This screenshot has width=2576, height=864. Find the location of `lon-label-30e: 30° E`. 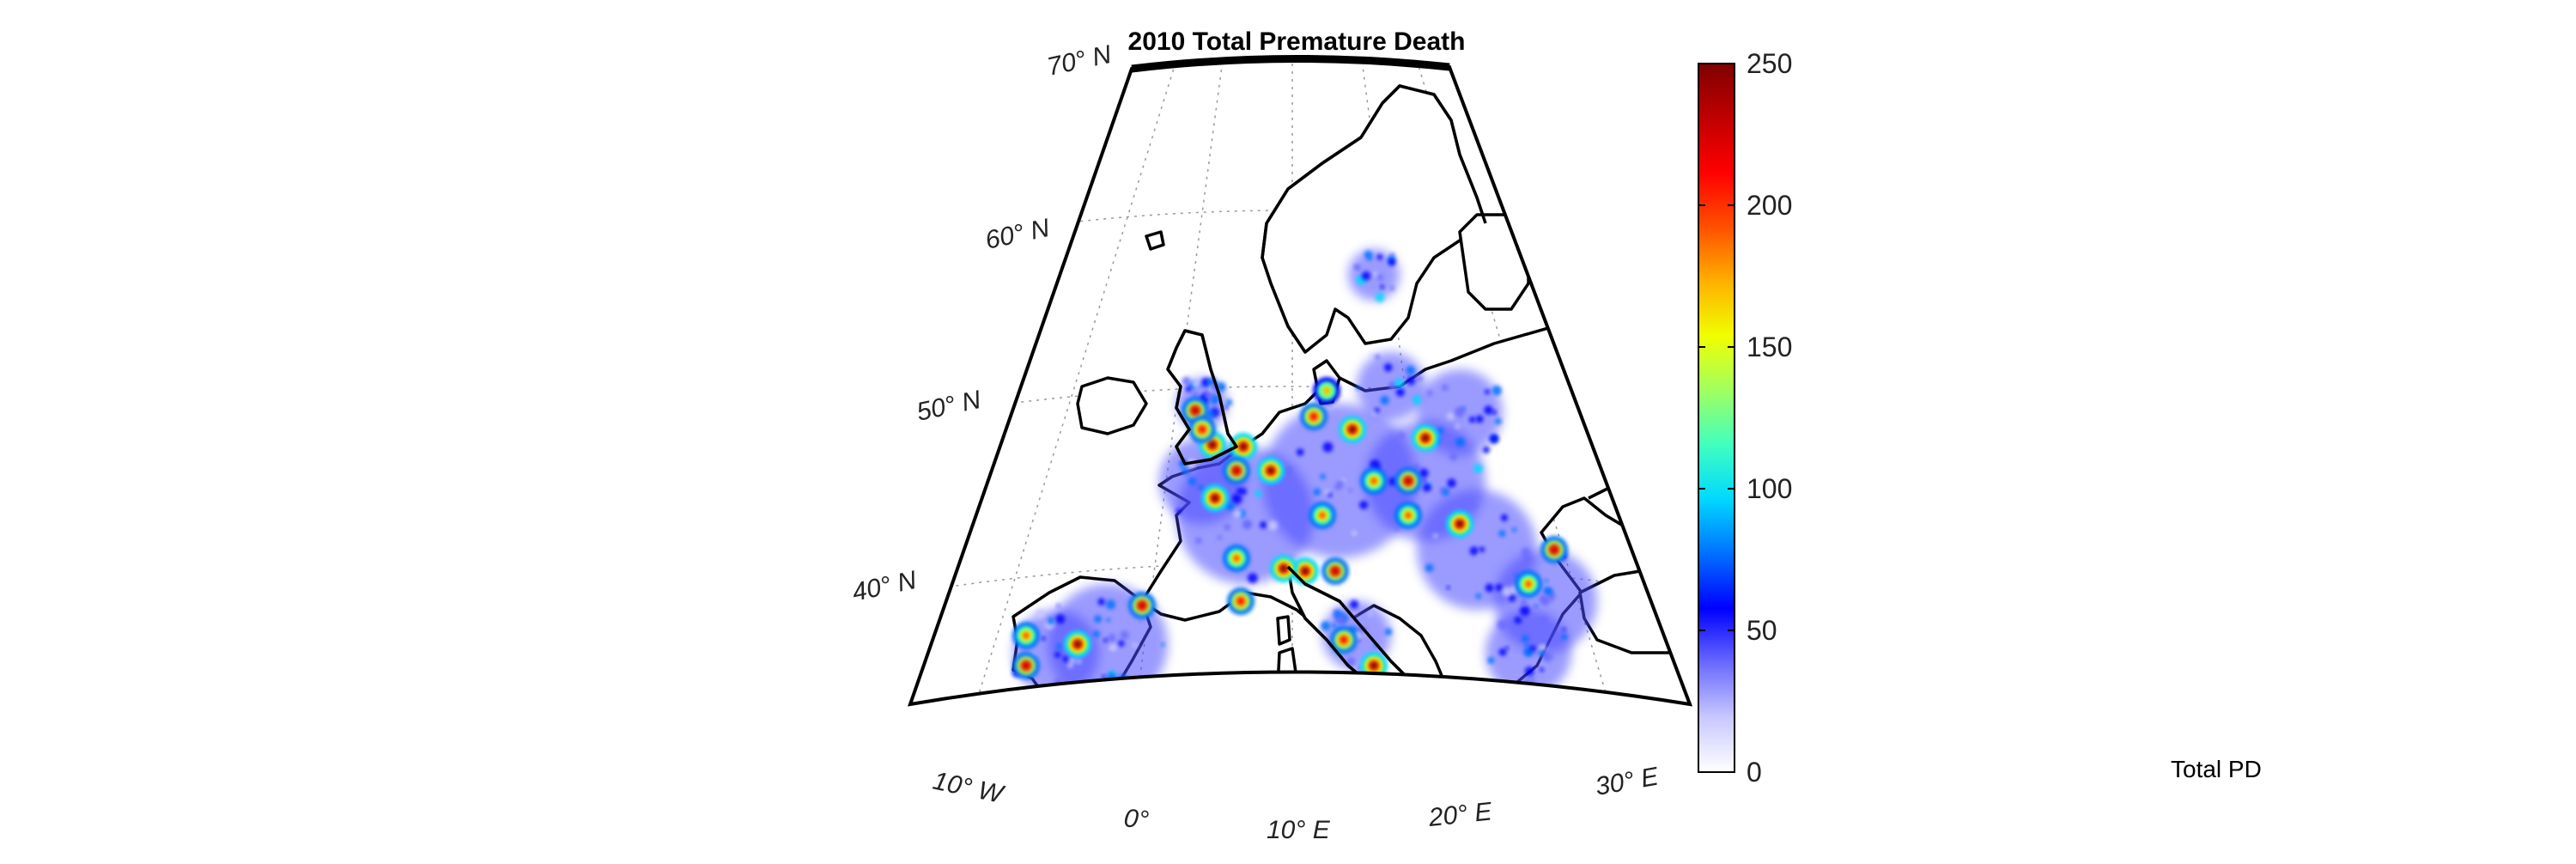

lon-label-30e: 30° E is located at coordinates (1627, 781).